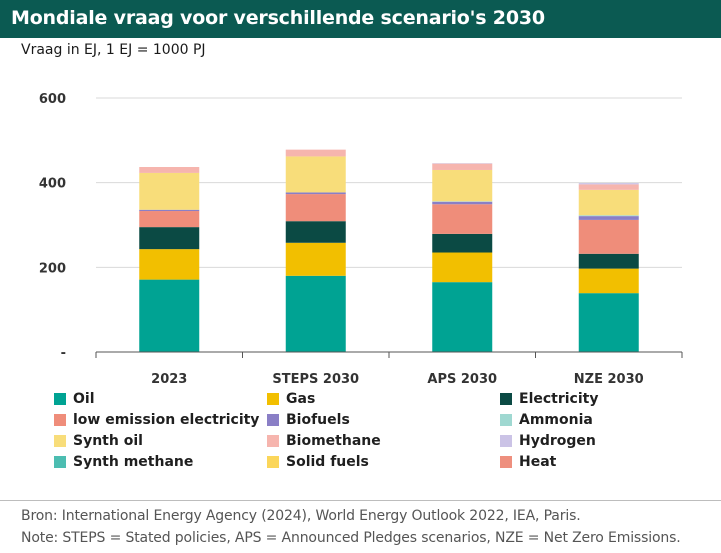  What do you see at coordinates (397, 379) in the screenshot?
I see `x-axis-labels: 2023 STEPS 2030 APS 2030 NZE 2030` at bounding box center [397, 379].